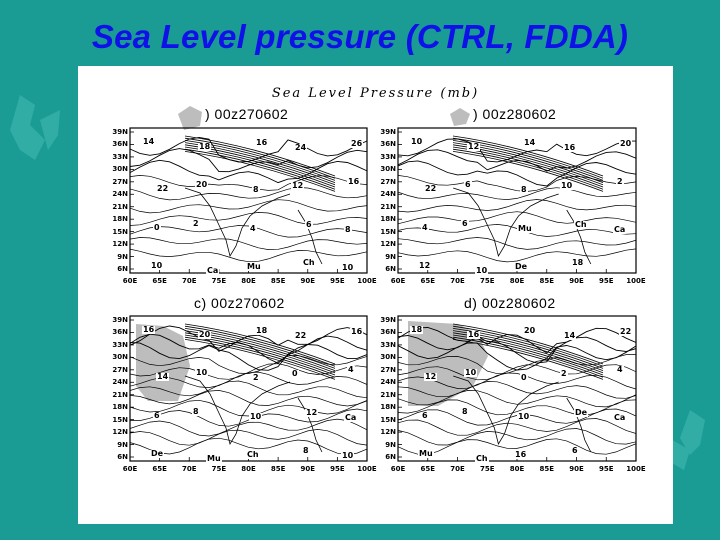  I want to click on coastline-east-a, so click(310, 237).